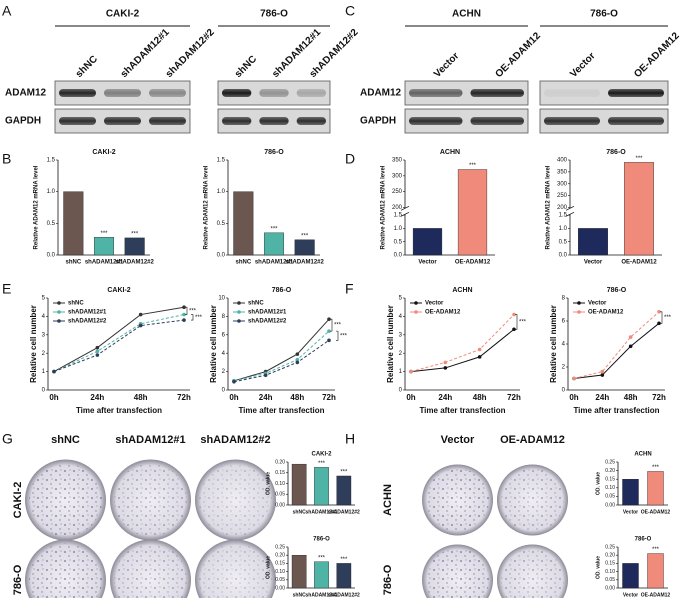  What do you see at coordinates (221, 161) in the screenshot?
I see `y-tick-label: 1.5` at bounding box center [221, 161].